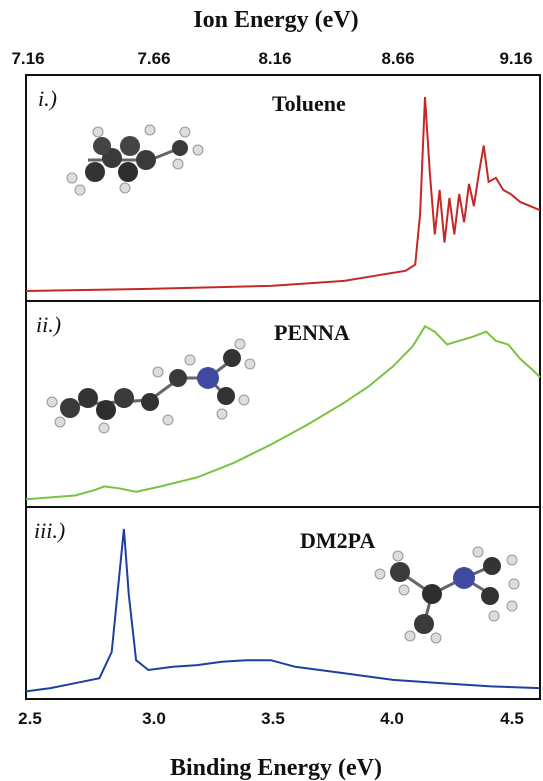 The width and height of the screenshot is (543, 781). What do you see at coordinates (275, 20) in the screenshot?
I see `top-axis-title: Ion Energy (eV)` at bounding box center [275, 20].